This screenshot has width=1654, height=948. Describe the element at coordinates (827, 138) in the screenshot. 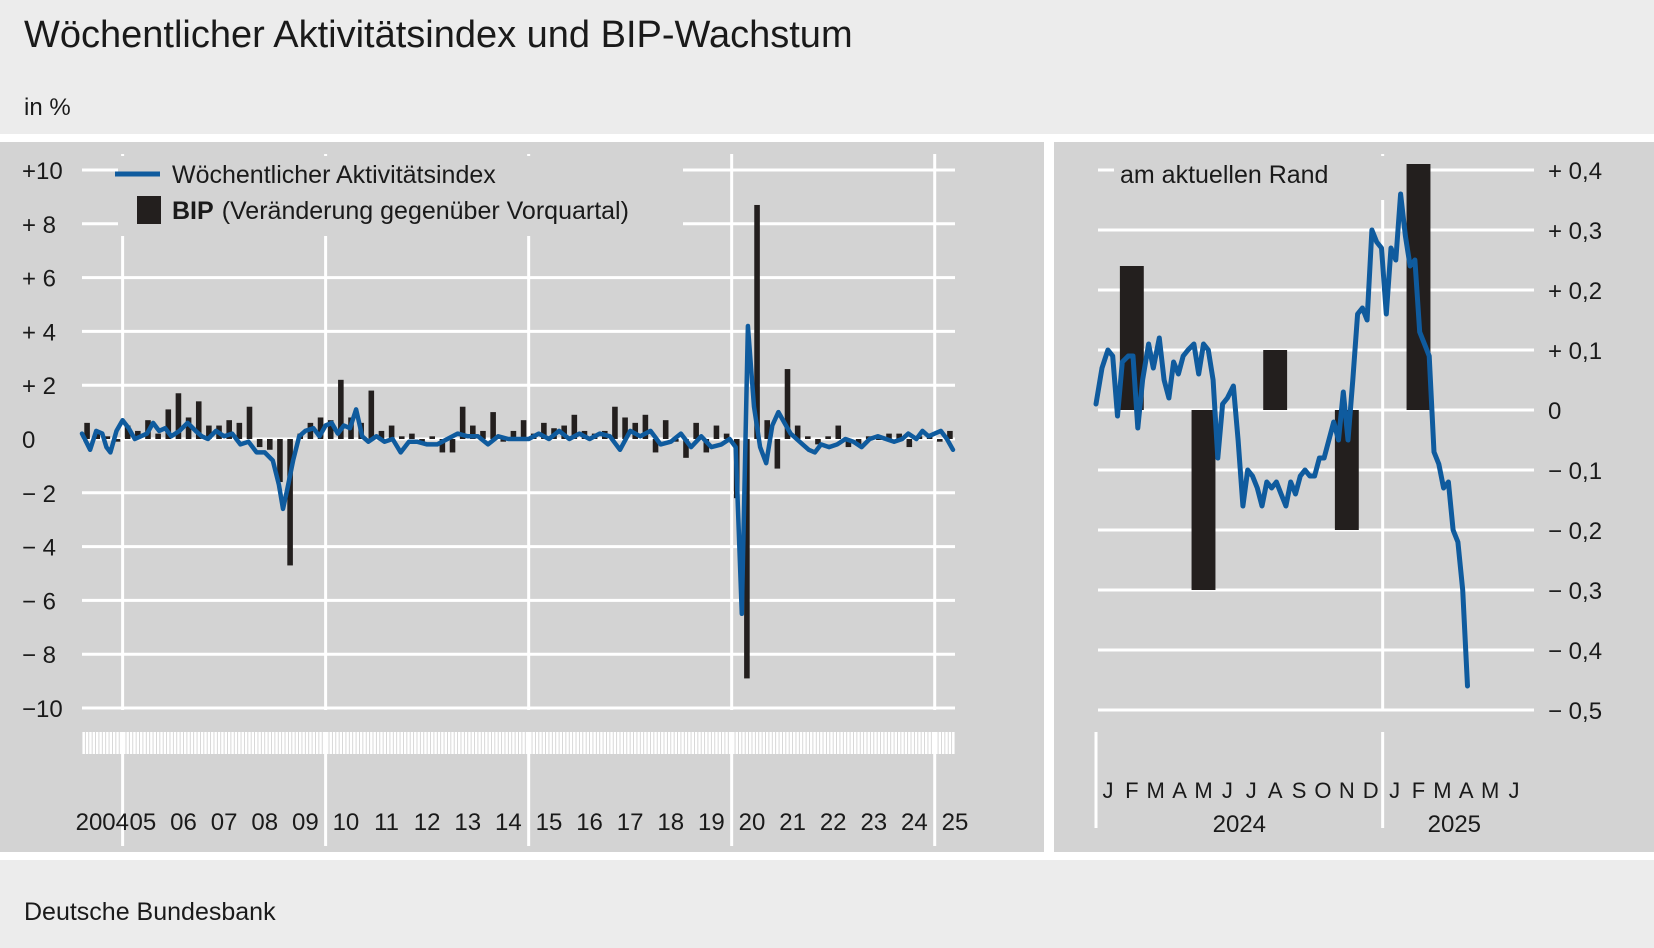

I see `top-divider` at that location.